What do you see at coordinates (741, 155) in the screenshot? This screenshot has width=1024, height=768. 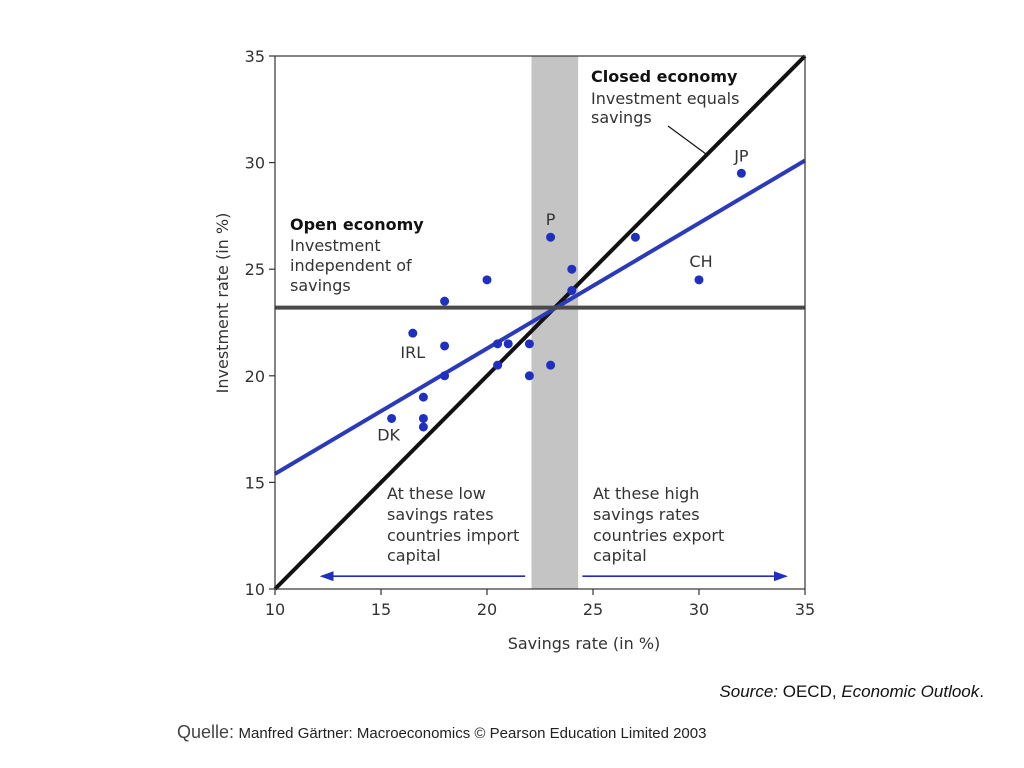 I see `point-label: JP` at bounding box center [741, 155].